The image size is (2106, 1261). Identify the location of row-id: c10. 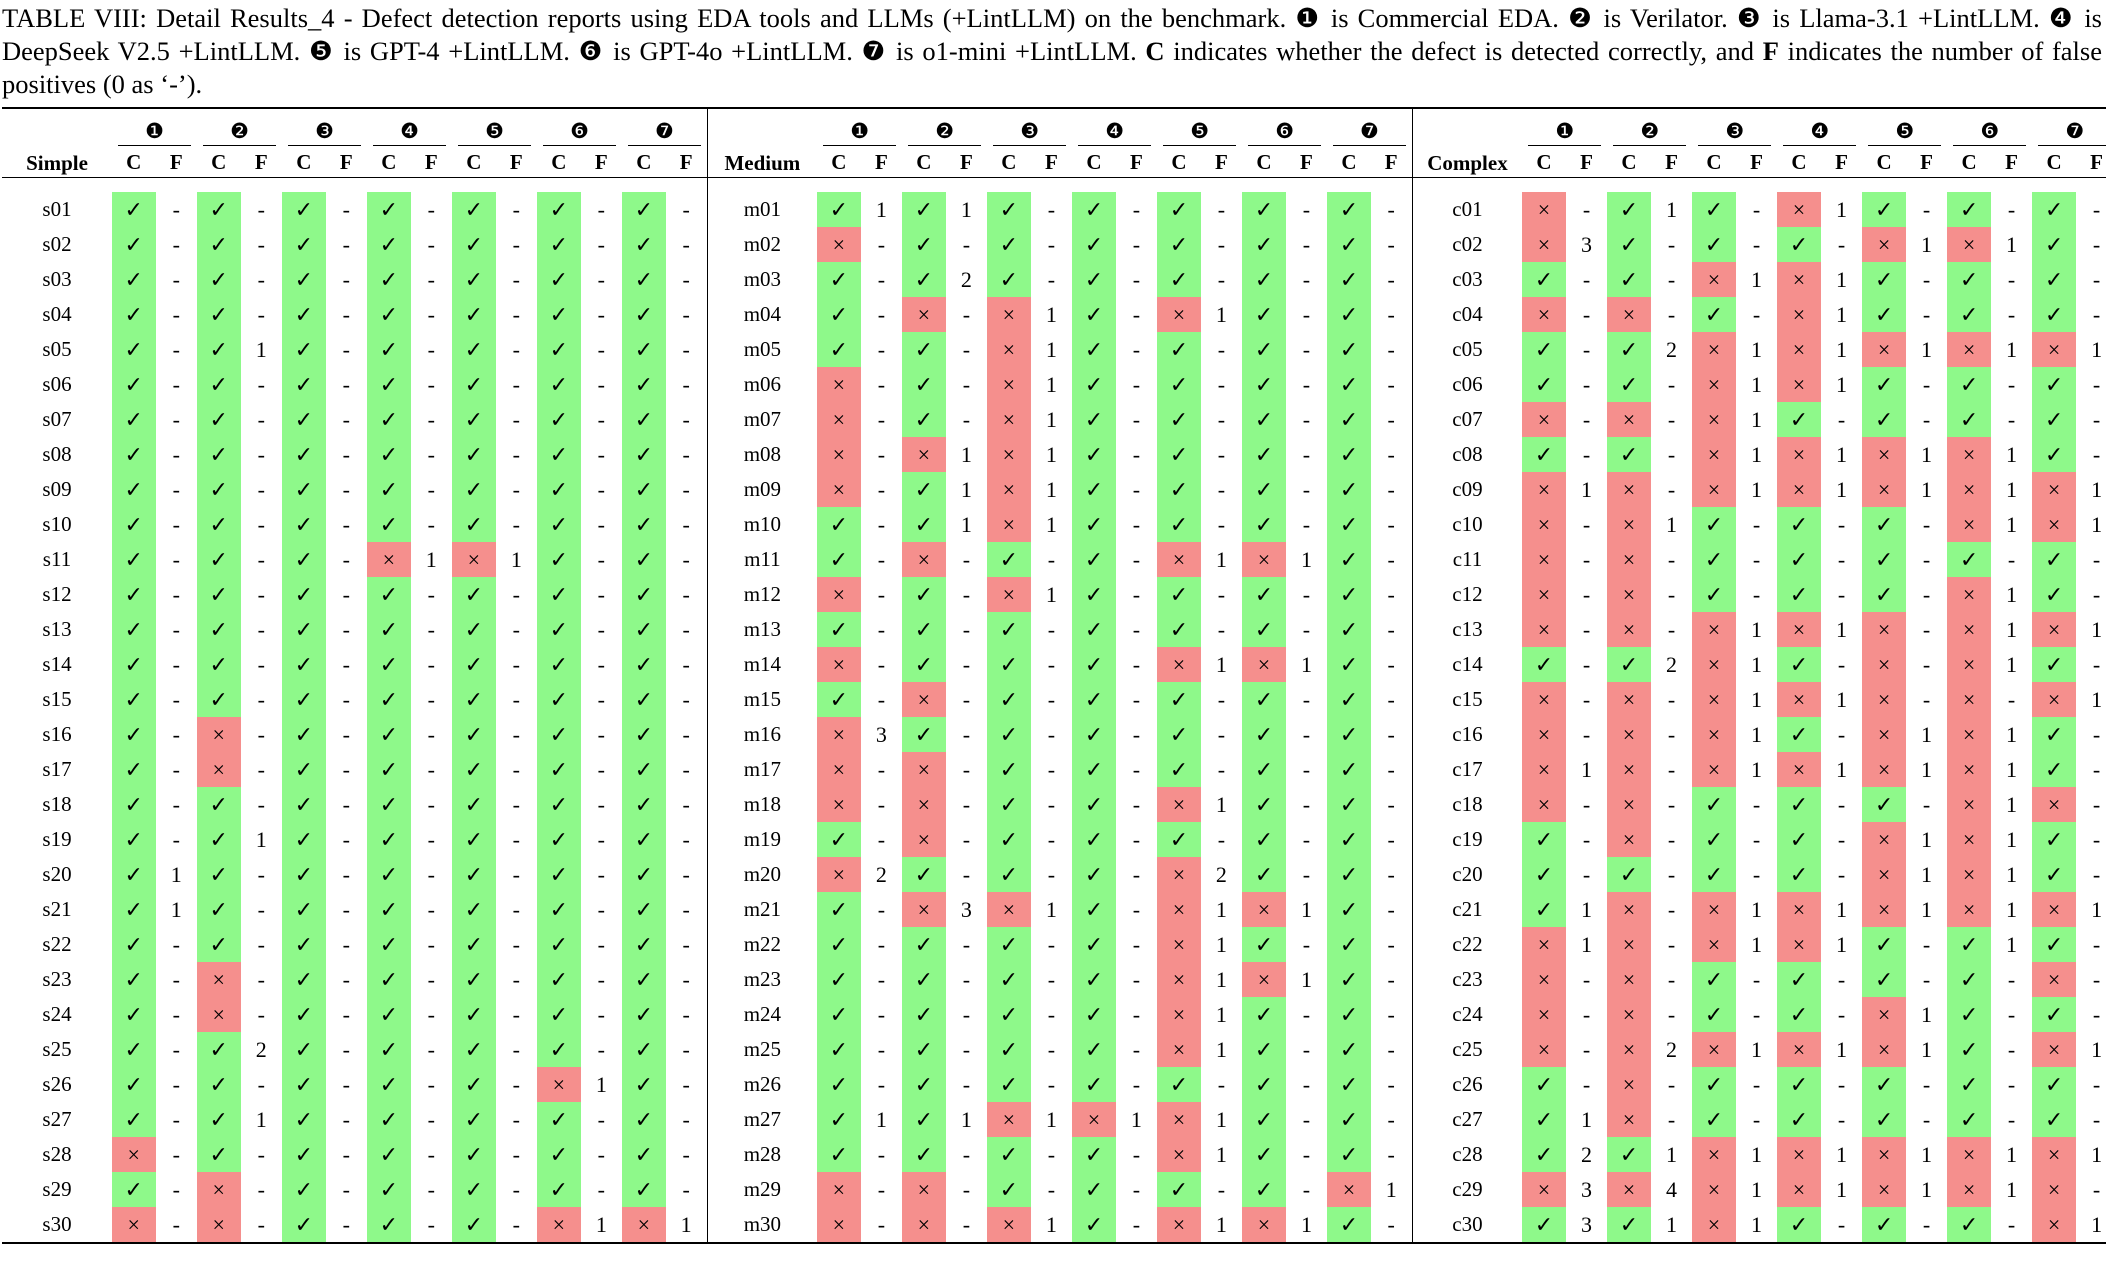
(1467, 524).